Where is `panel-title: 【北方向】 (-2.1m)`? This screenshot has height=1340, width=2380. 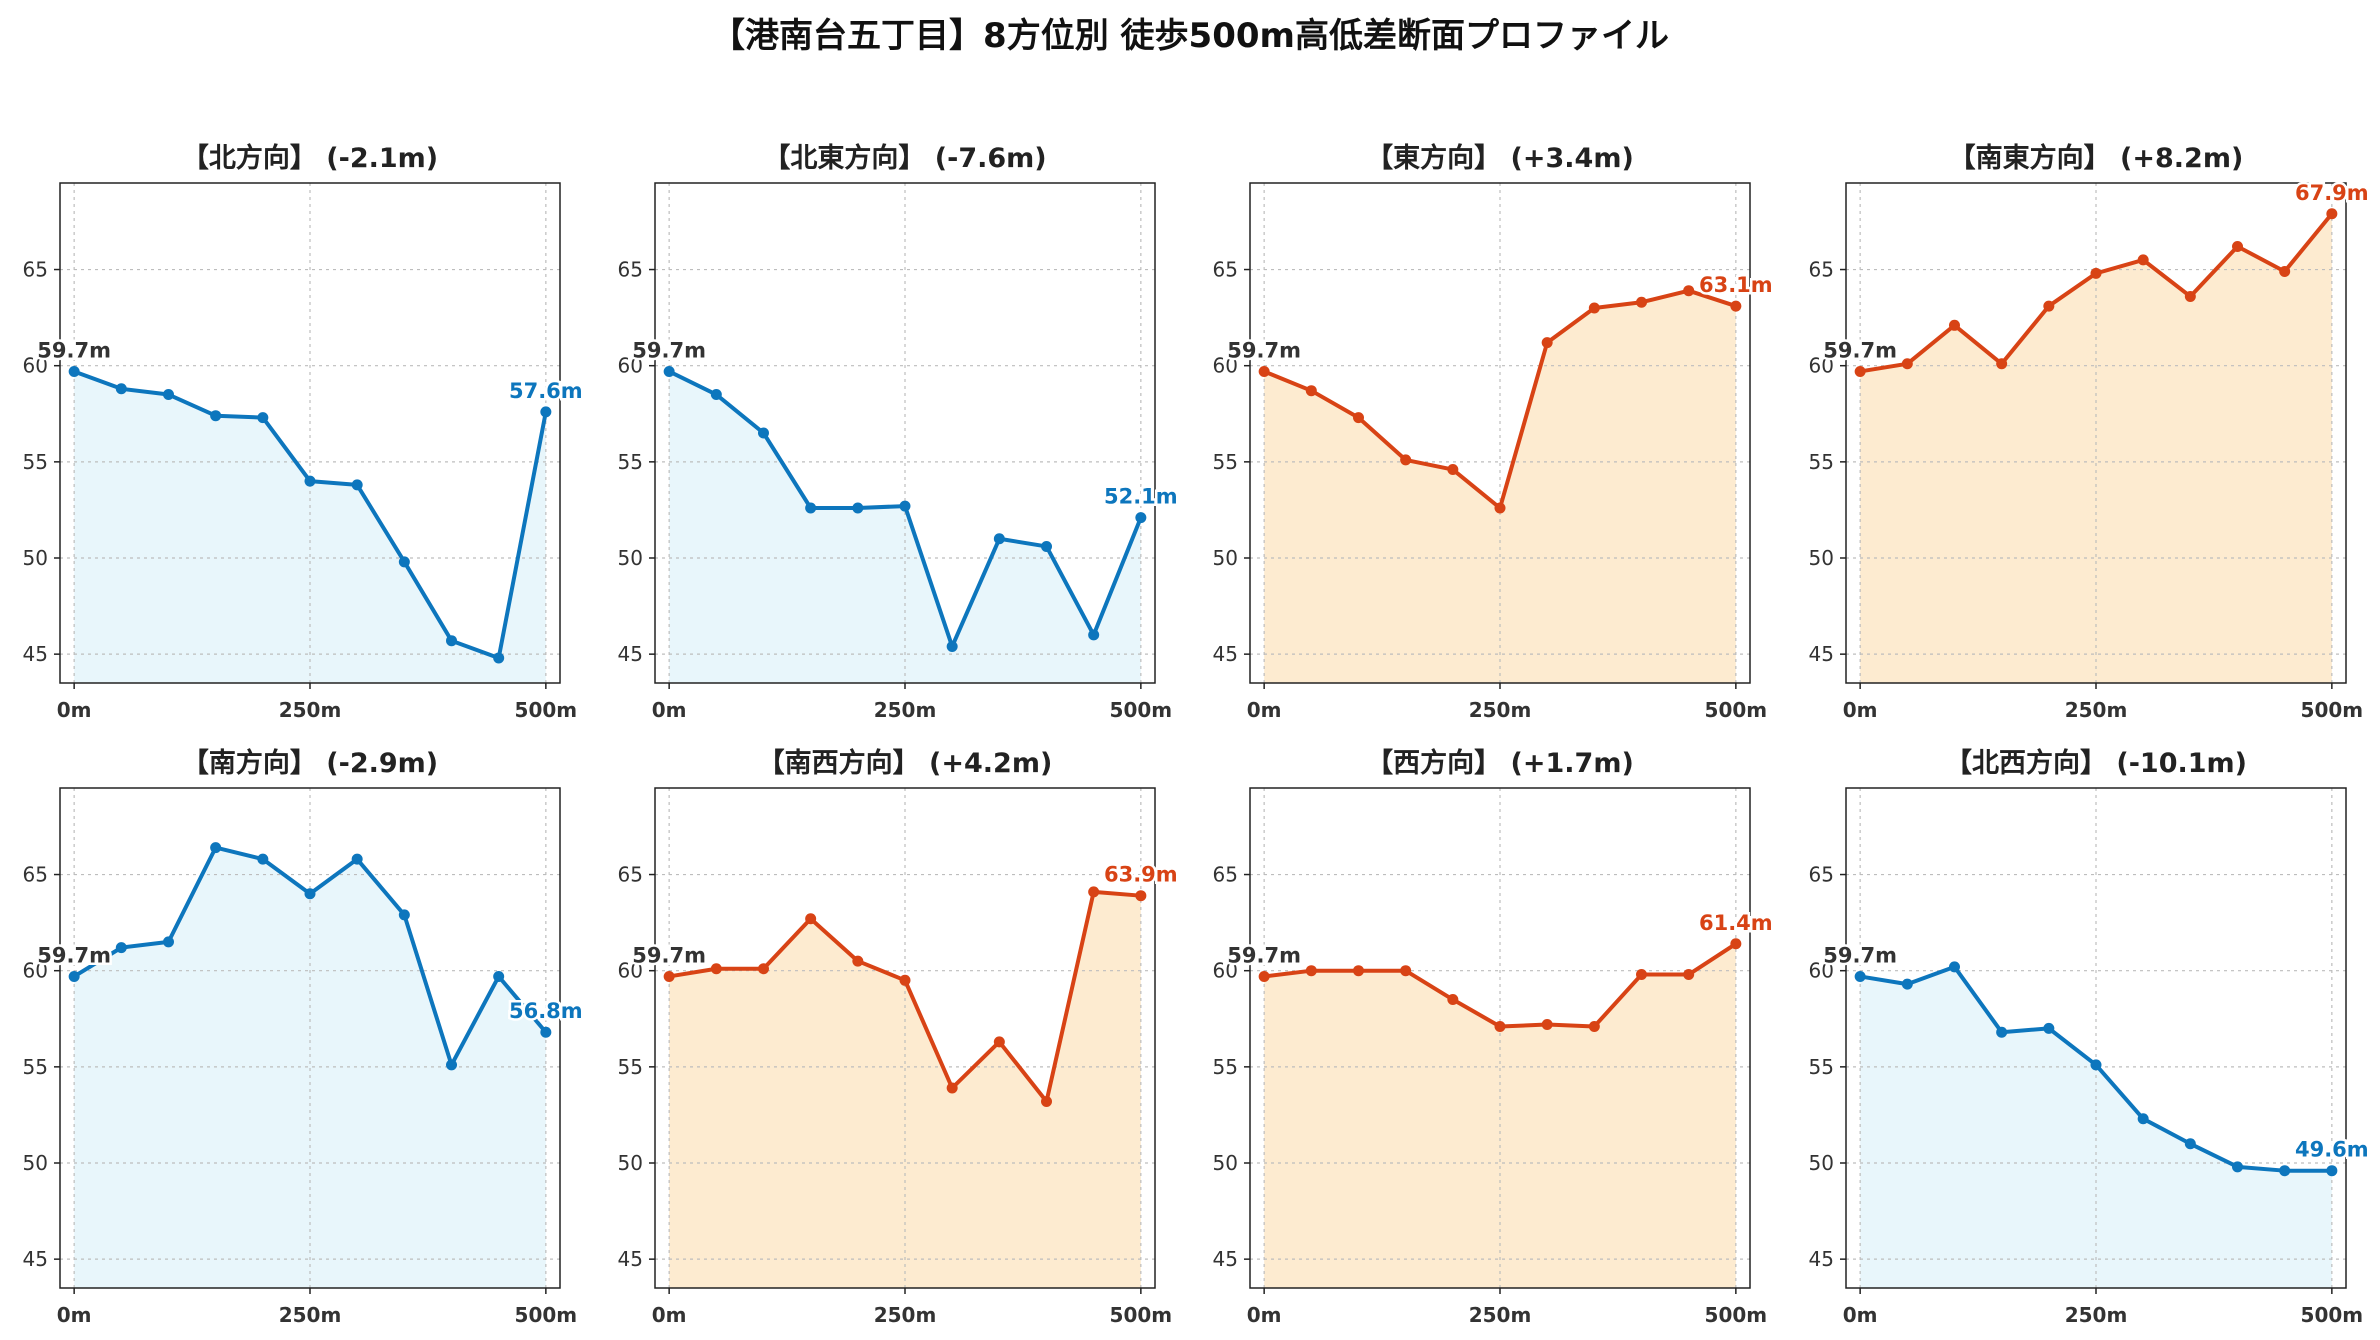 panel-title: 【北方向】 (-2.1m) is located at coordinates (310, 158).